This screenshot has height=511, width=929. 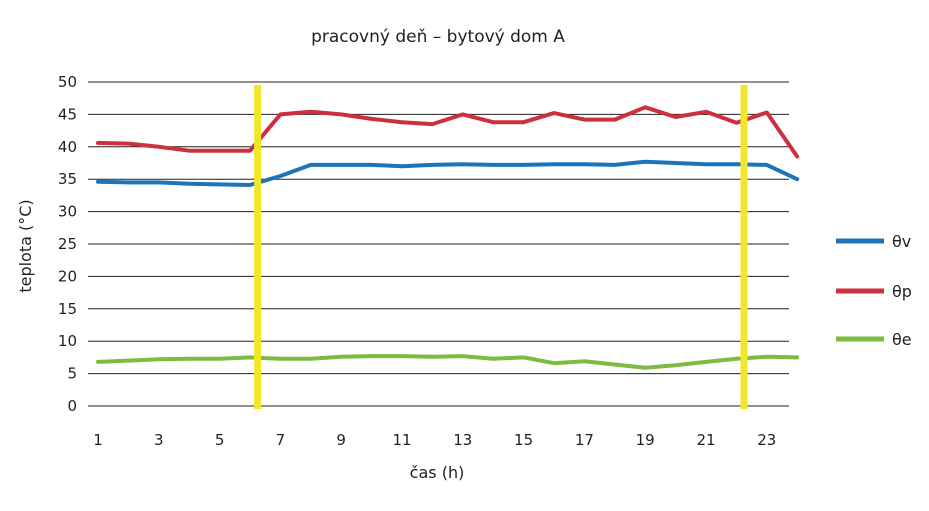 I want to click on y-tick-label: 10, so click(x=67, y=341).